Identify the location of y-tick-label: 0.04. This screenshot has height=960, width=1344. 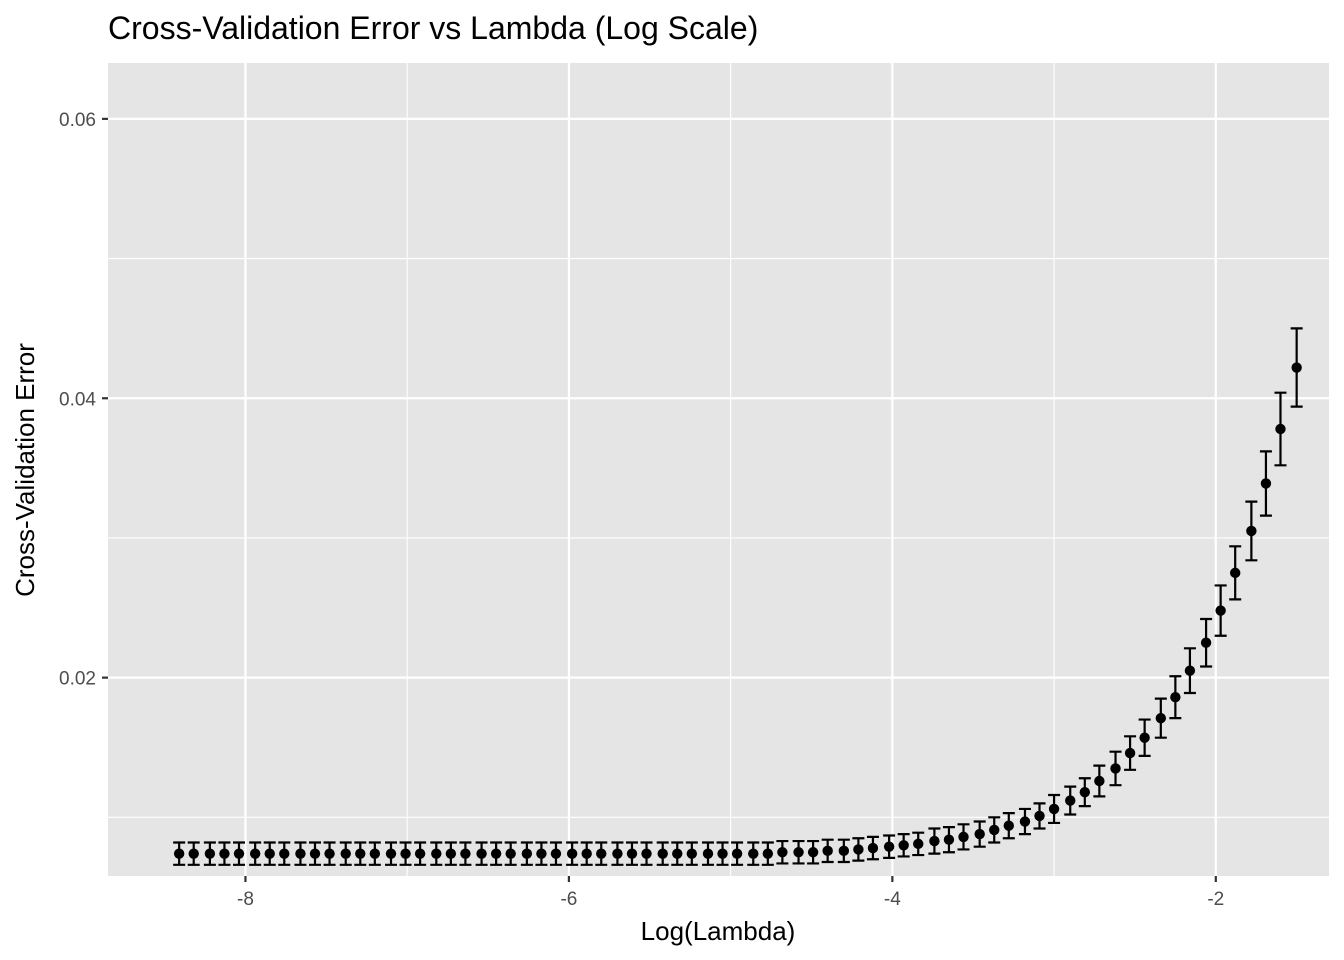
(77, 399).